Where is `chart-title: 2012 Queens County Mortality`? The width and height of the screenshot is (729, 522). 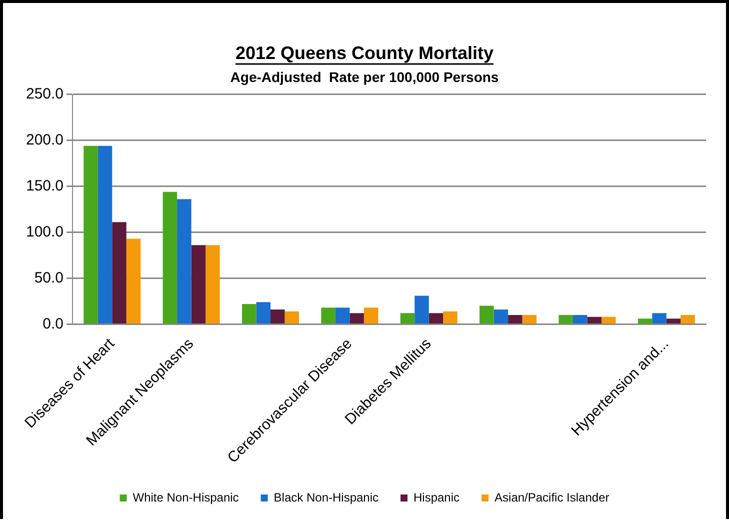 chart-title: 2012 Queens County Mortality is located at coordinates (364, 52).